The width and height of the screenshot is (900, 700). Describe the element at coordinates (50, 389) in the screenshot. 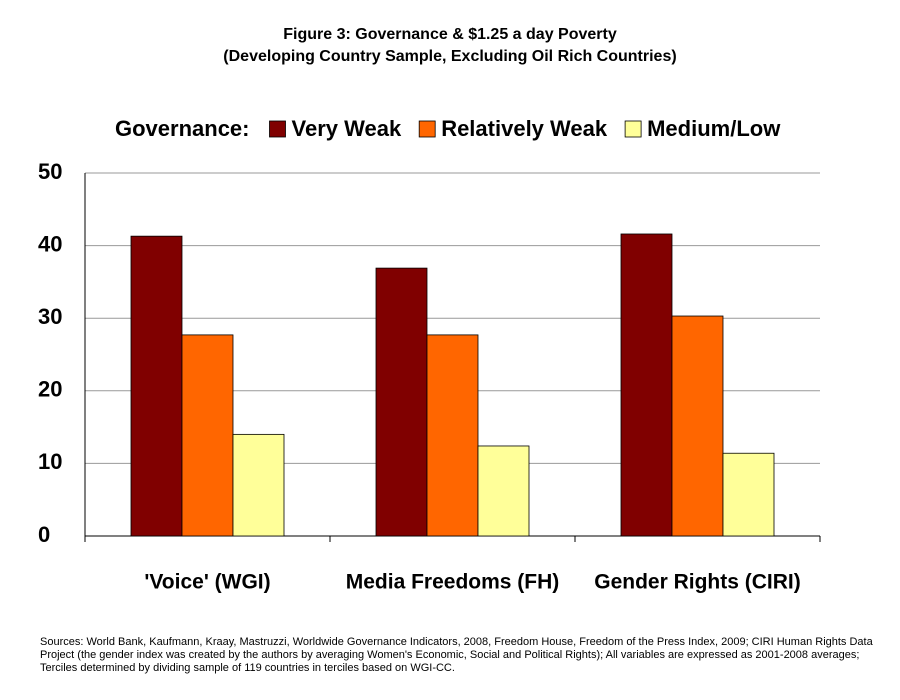

I see `y-tick-label: 20` at that location.